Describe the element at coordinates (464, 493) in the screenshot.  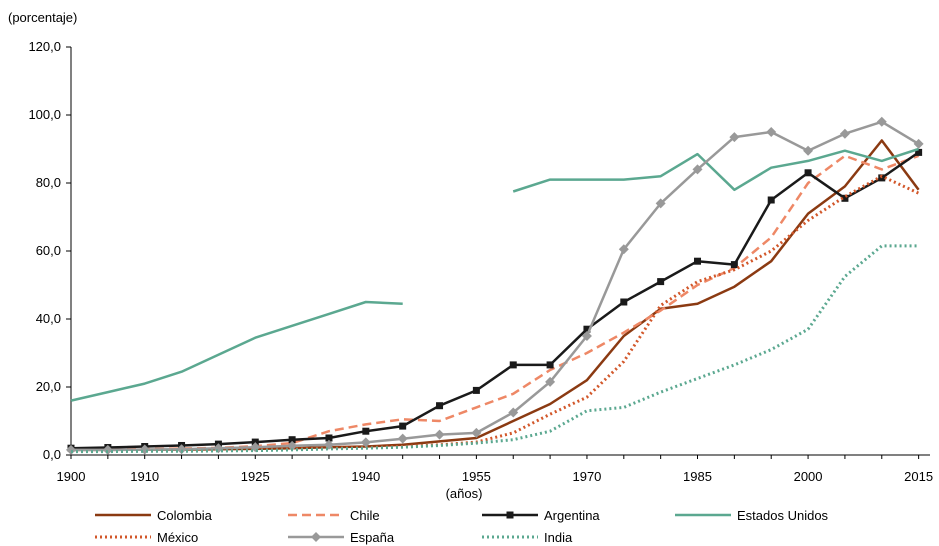
I see `x-axis-label: (años)` at that location.